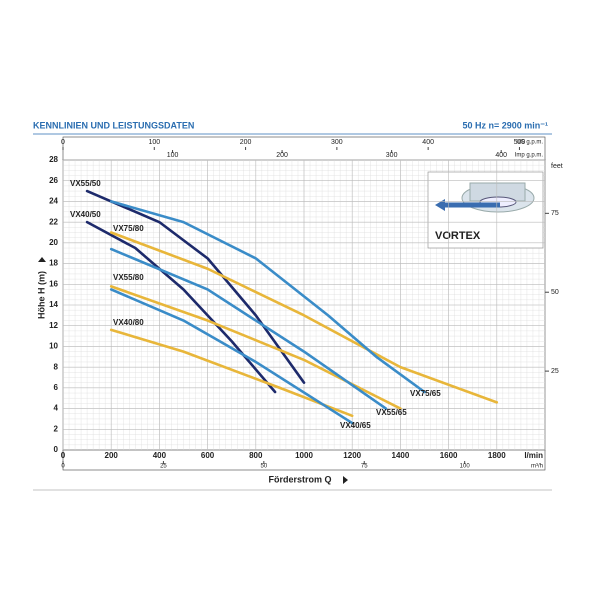 The image size is (600, 600). I want to click on y-tick-label: 8, so click(56, 366).